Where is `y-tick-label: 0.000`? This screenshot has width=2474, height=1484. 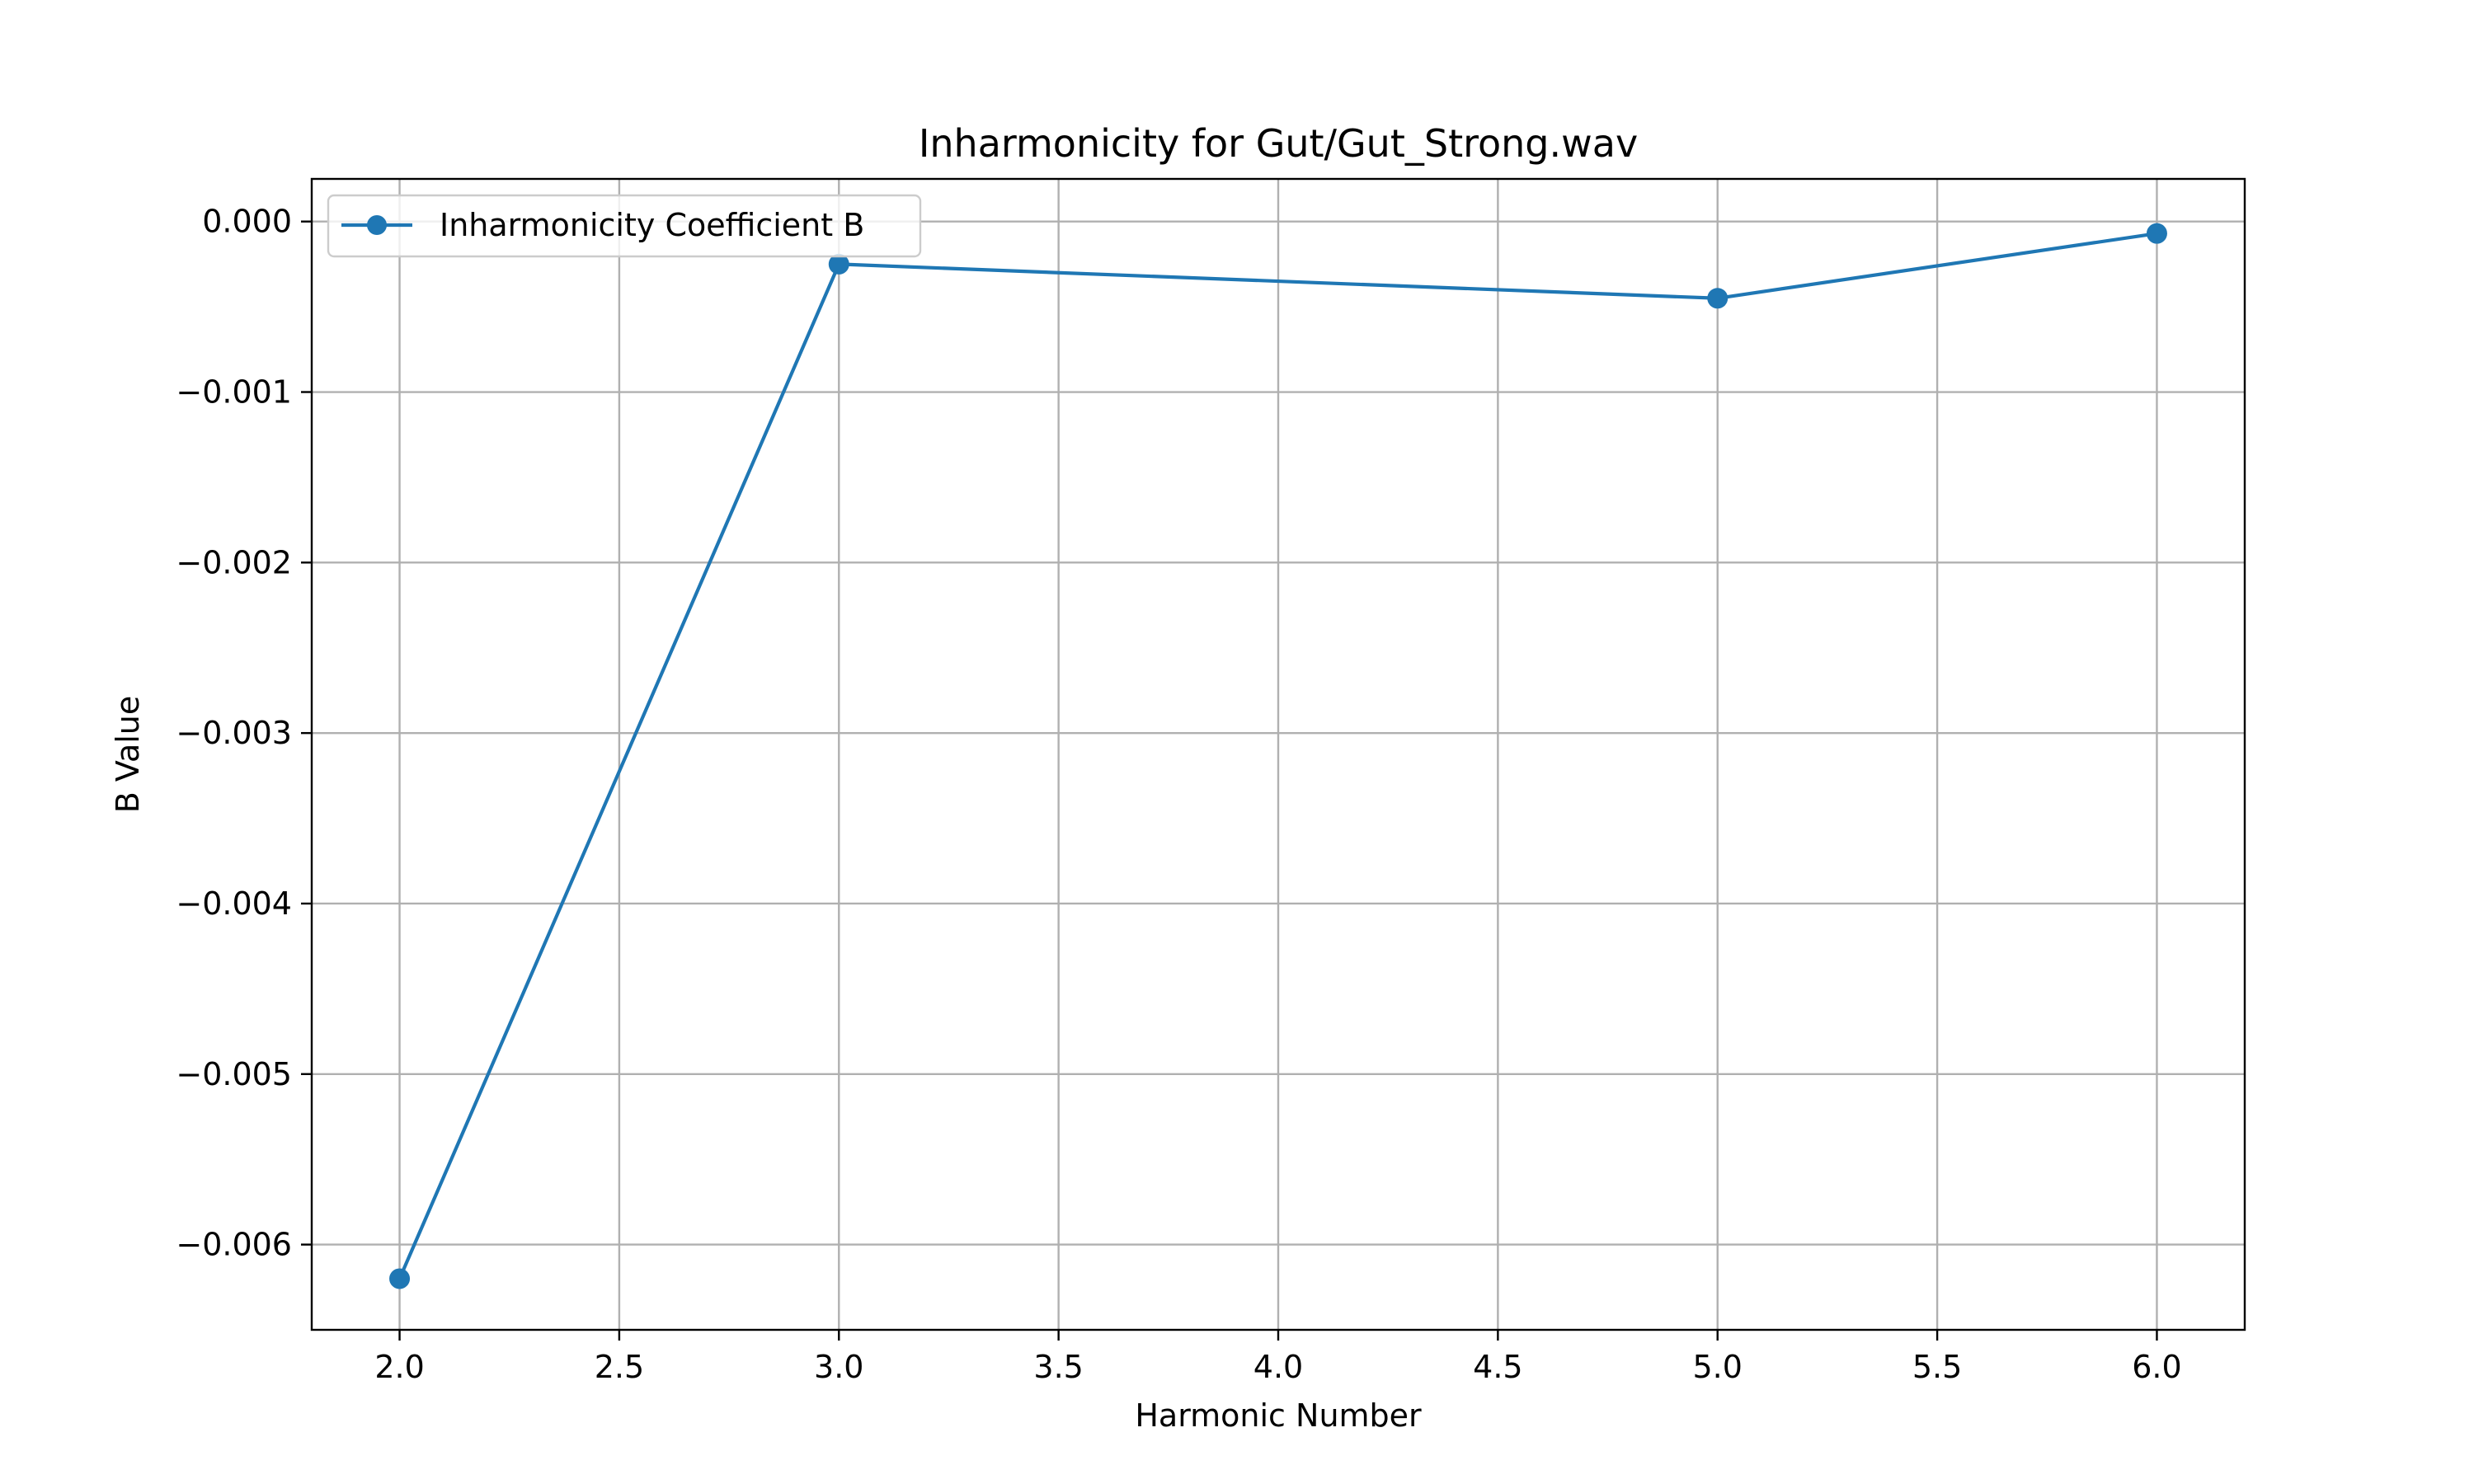 y-tick-label: 0.000 is located at coordinates (247, 222).